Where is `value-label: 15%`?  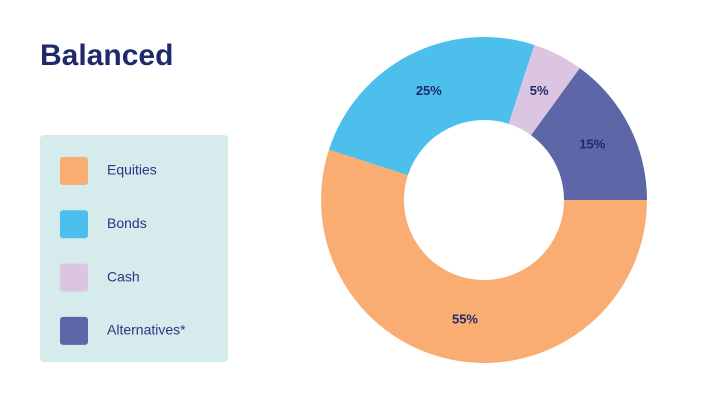 value-label: 15% is located at coordinates (592, 143).